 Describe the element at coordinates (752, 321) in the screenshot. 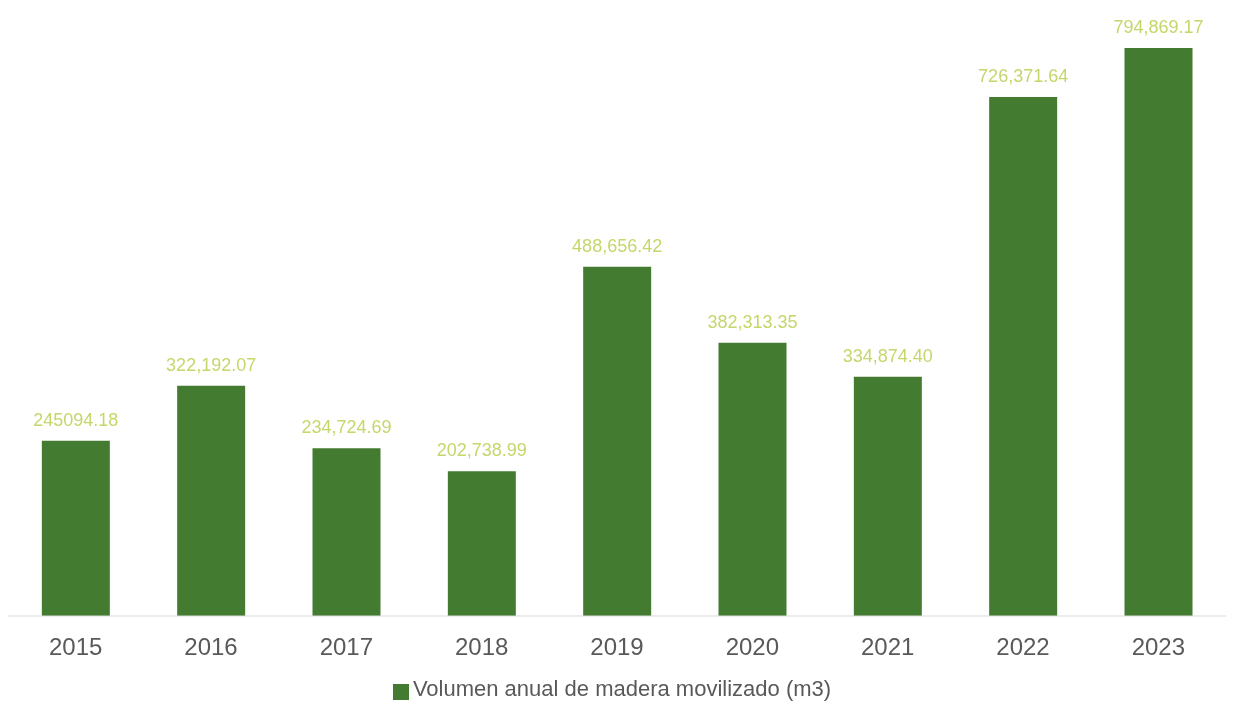

I see `data-label: 382,313.35` at that location.